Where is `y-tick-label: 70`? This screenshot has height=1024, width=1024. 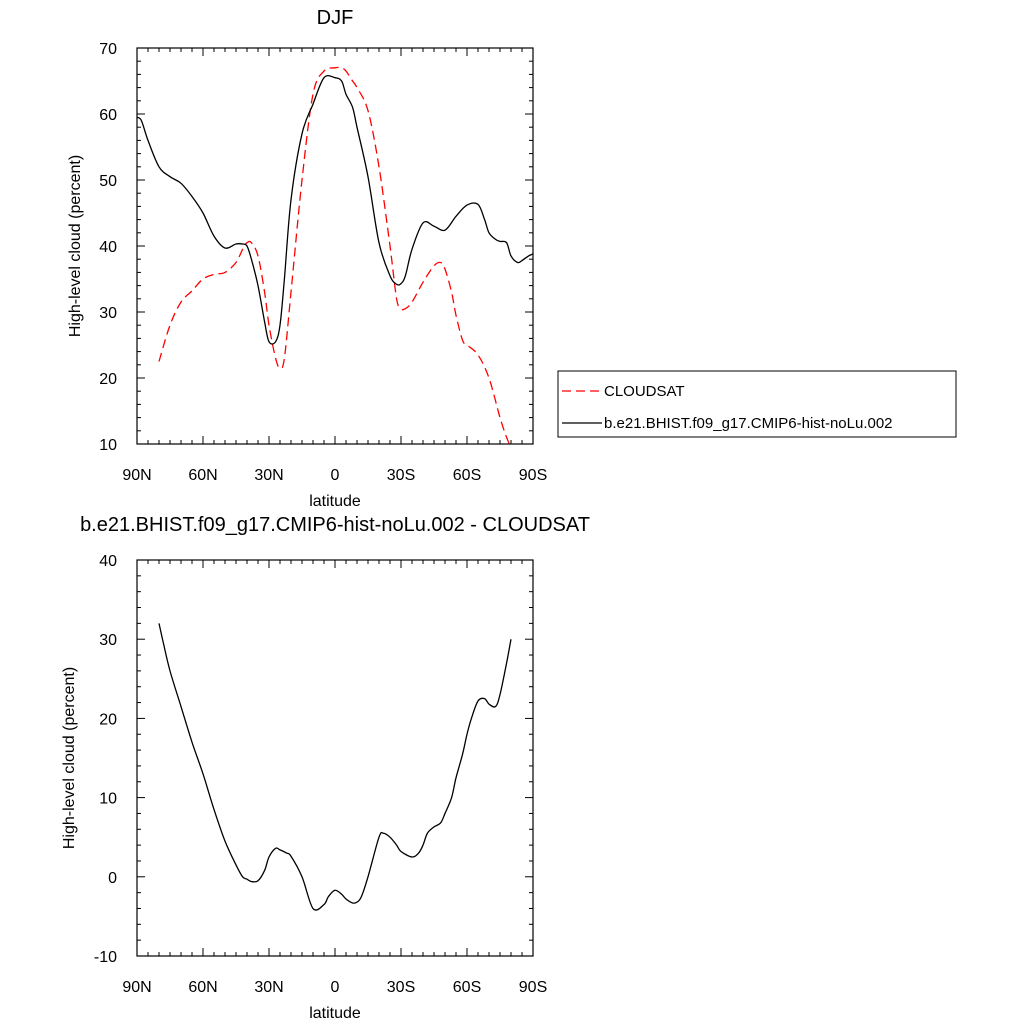 y-tick-label: 70 is located at coordinates (108, 49).